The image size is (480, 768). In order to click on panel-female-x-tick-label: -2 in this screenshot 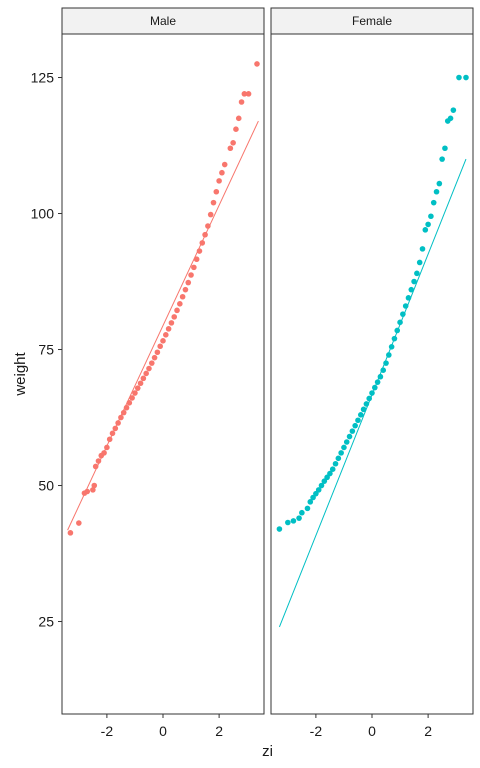, I will do `click(316, 731)`.